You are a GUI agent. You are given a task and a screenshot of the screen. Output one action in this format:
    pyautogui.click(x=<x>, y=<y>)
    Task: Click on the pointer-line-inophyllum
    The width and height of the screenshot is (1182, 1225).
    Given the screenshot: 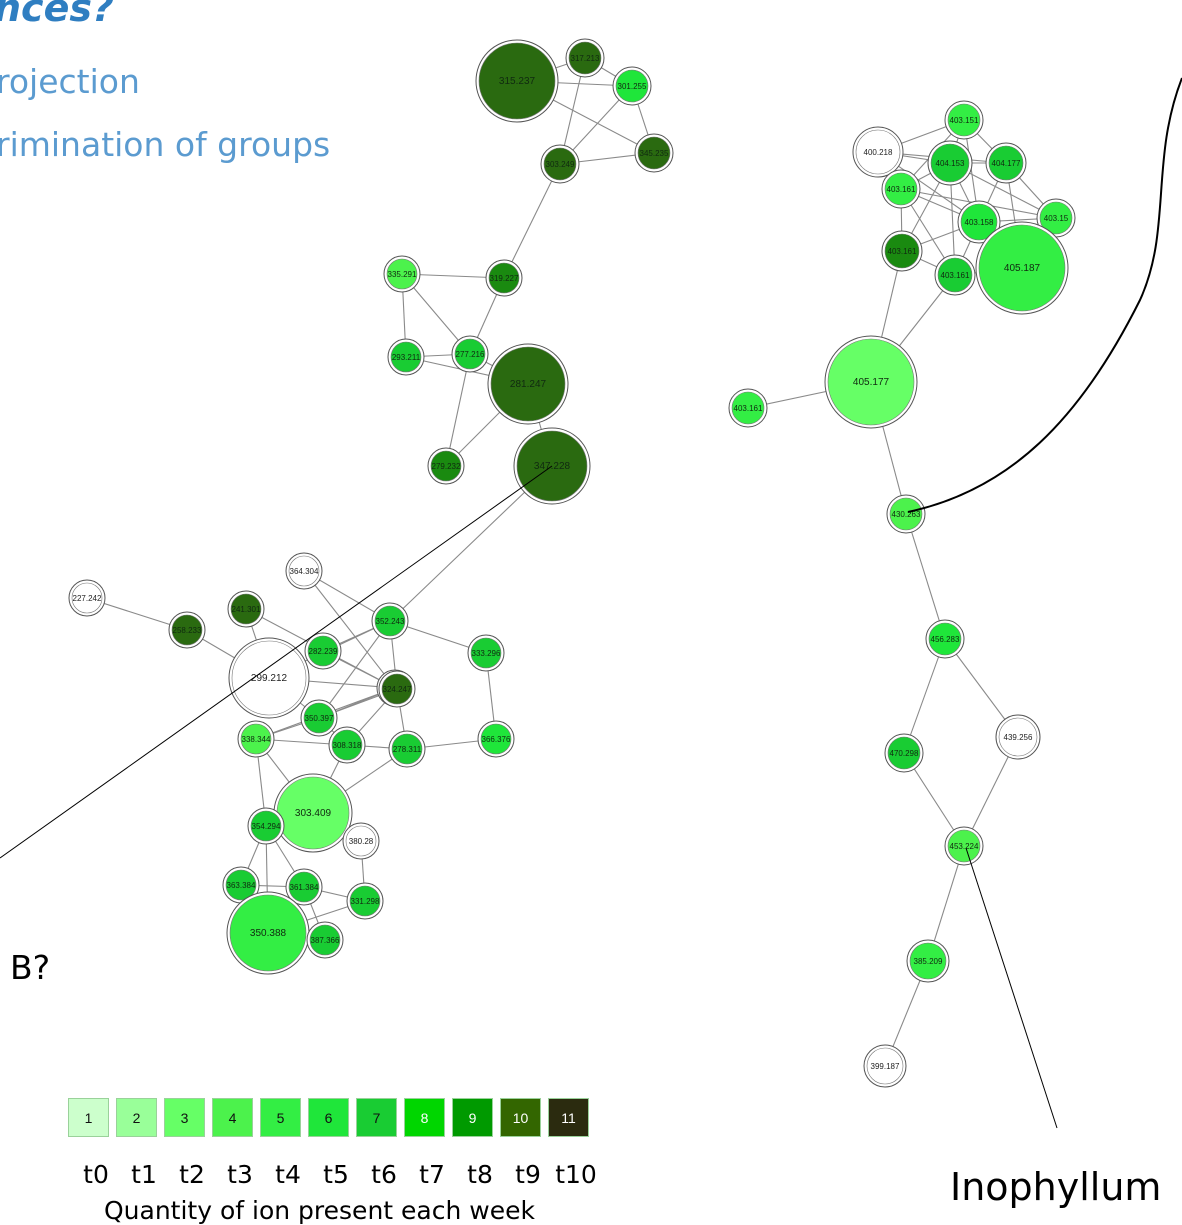 What is the action you would take?
    pyautogui.click(x=1011, y=988)
    